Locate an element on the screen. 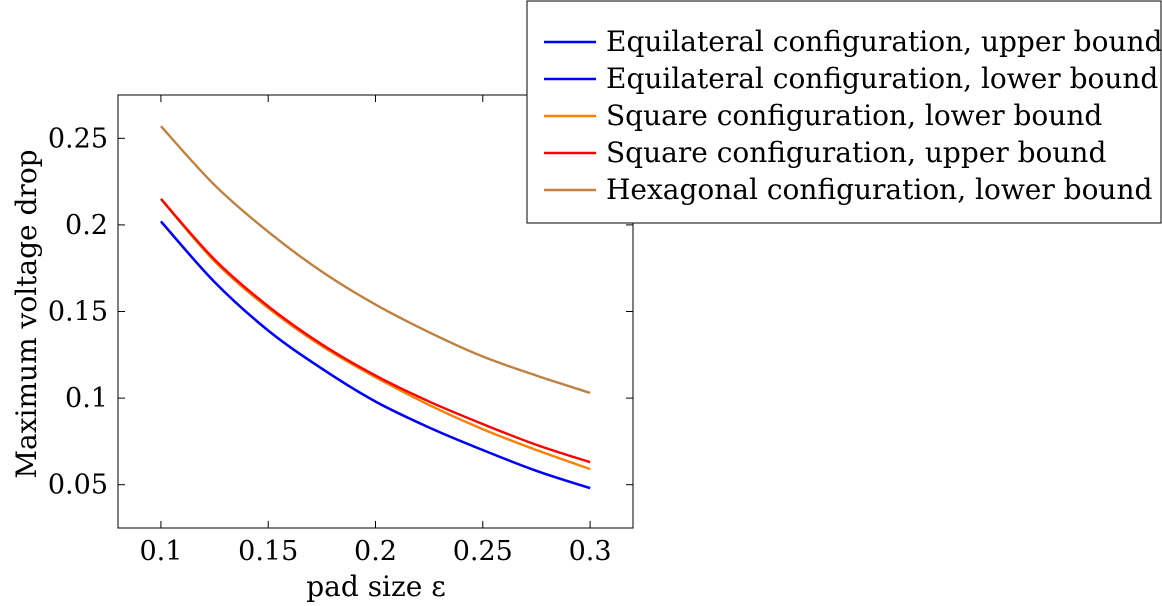 The height and width of the screenshot is (606, 1162). y-tick-label: 0.2 is located at coordinates (86, 225).